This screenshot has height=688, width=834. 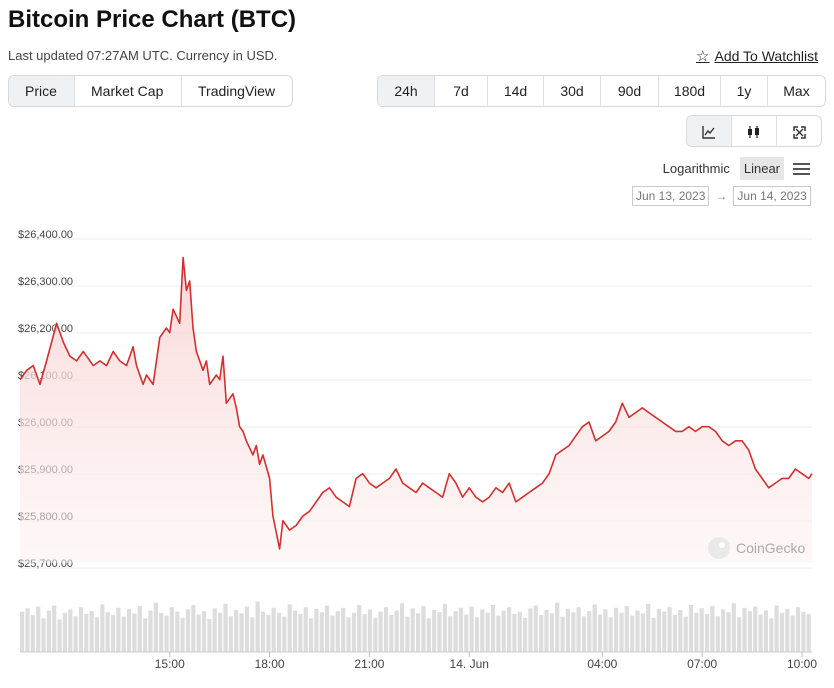 I want to click on range-max: Max, so click(x=796, y=91).